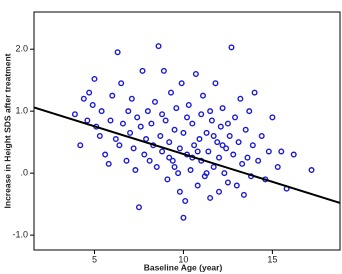 Image resolution: width=342 pixels, height=274 pixels. What do you see at coordinates (183, 259) in the screenshot?
I see `x-tick-label: 10` at bounding box center [183, 259].